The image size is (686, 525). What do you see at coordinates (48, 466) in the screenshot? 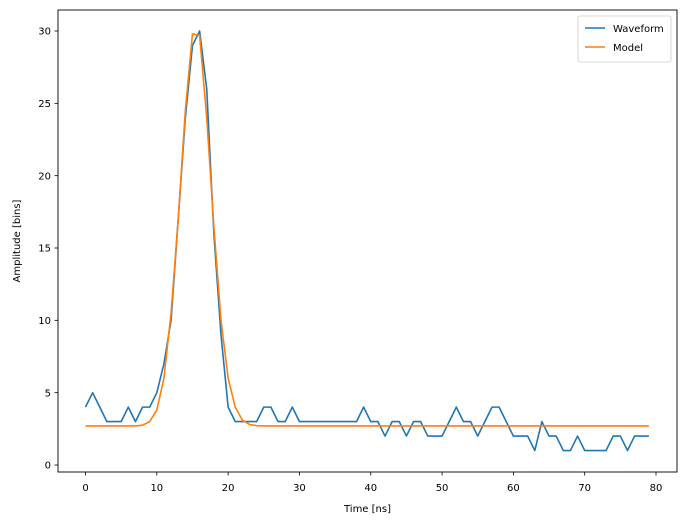
I see `y-tick-label: 0` at bounding box center [48, 466].